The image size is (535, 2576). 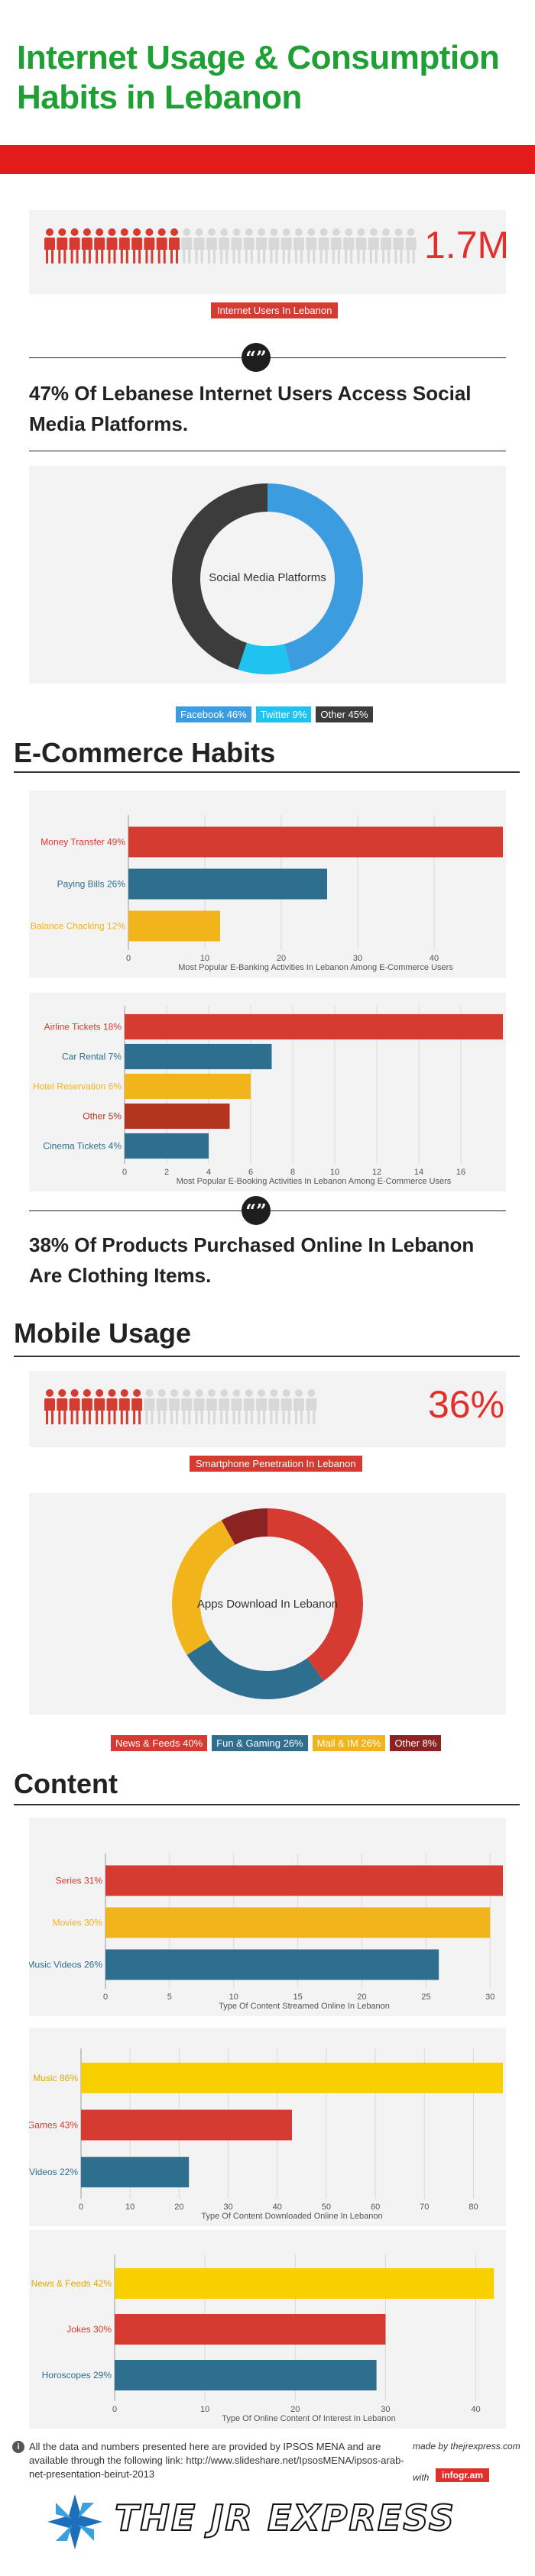 What do you see at coordinates (349, 1743) in the screenshot?
I see `legend-item: Mail & IM 26%` at bounding box center [349, 1743].